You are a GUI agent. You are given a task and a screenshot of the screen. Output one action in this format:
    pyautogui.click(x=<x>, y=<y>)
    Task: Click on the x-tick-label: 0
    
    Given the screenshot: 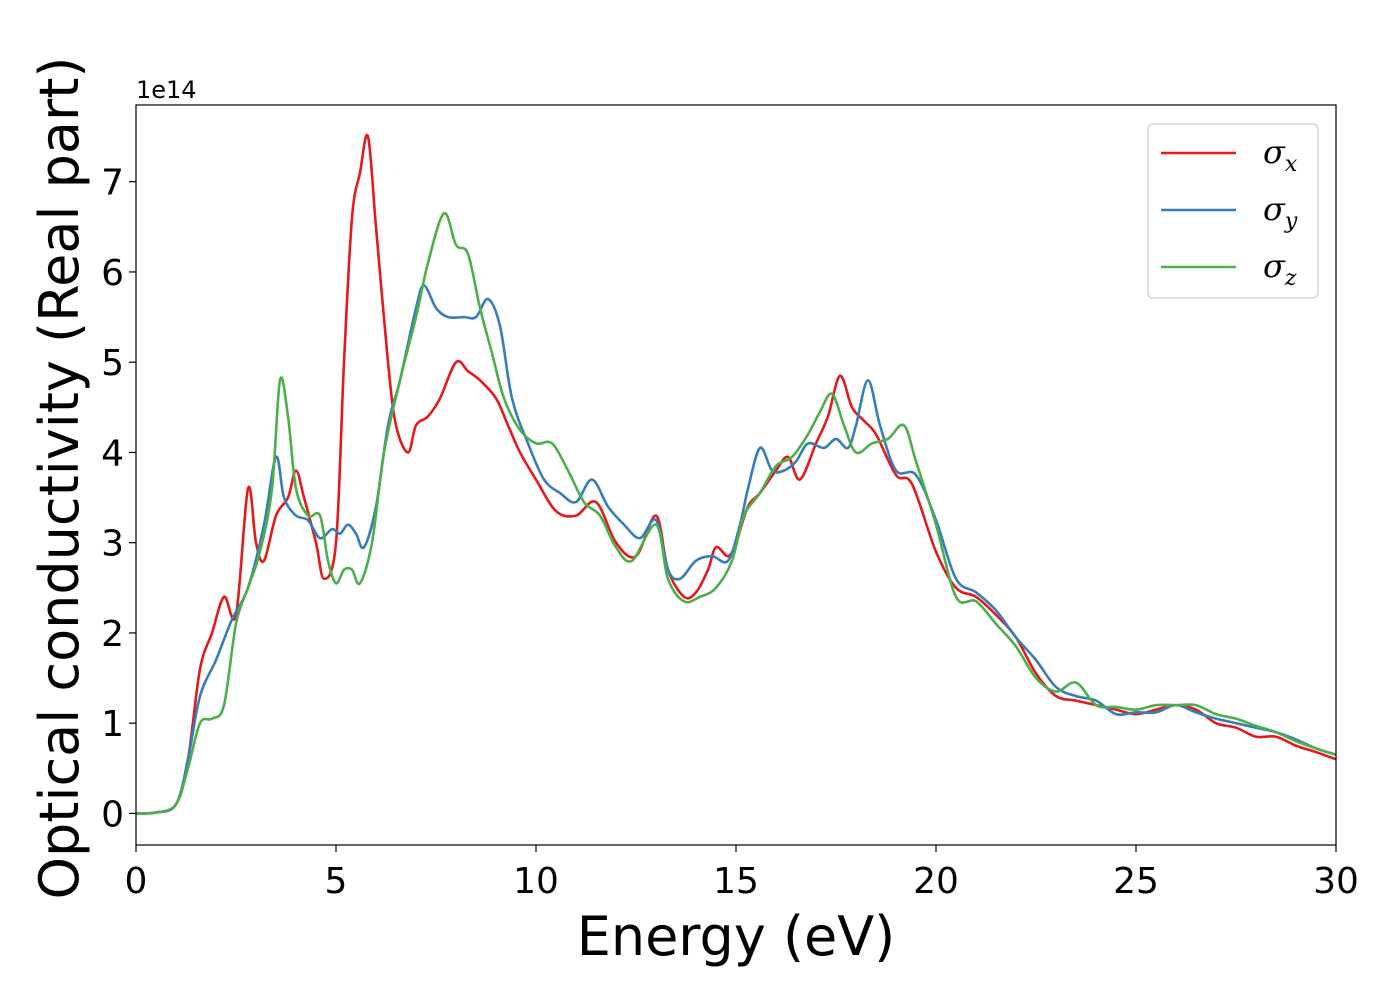 What is the action you would take?
    pyautogui.click(x=136, y=881)
    